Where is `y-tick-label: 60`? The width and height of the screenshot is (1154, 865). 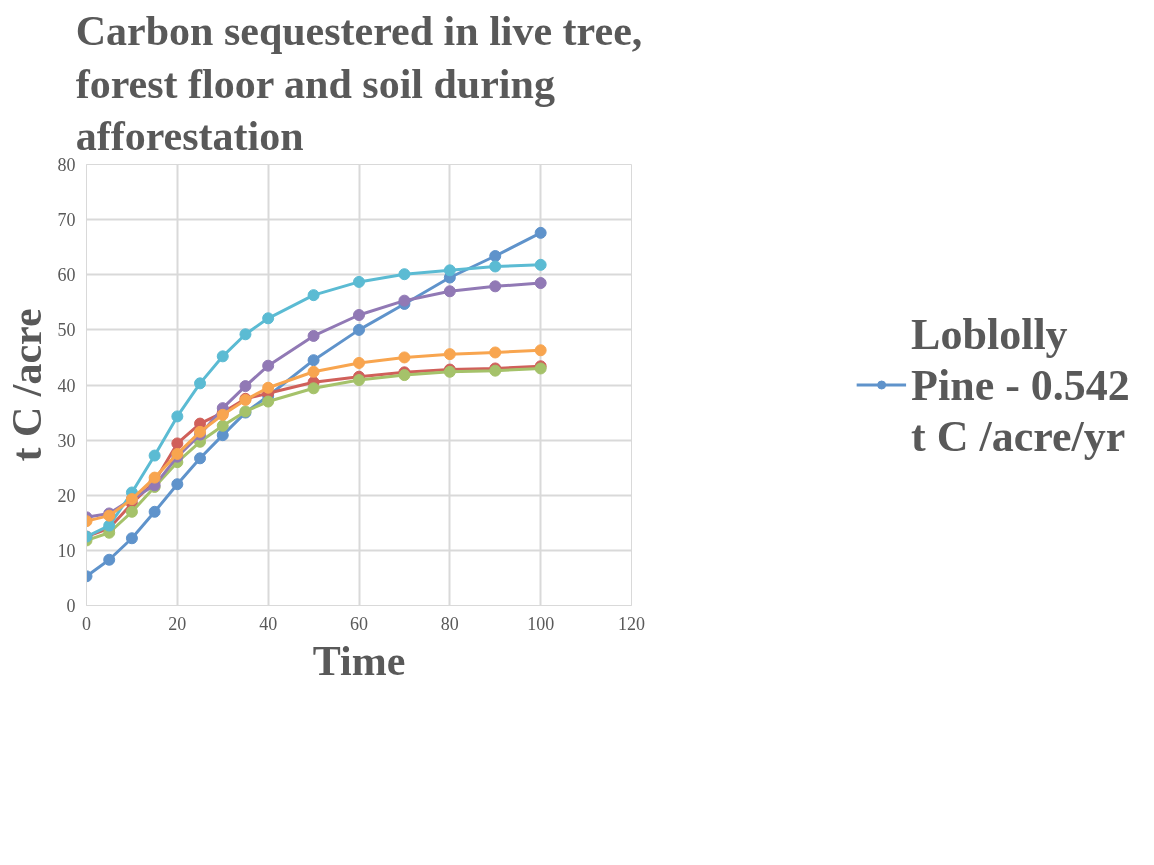 y-tick-label: 60 is located at coordinates (66, 275).